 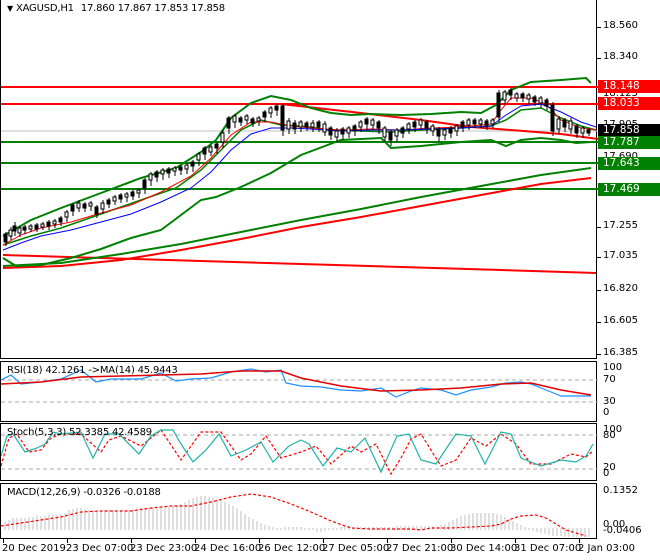 I want to click on collapse-triangle-icon: ▼, so click(x=10, y=8).